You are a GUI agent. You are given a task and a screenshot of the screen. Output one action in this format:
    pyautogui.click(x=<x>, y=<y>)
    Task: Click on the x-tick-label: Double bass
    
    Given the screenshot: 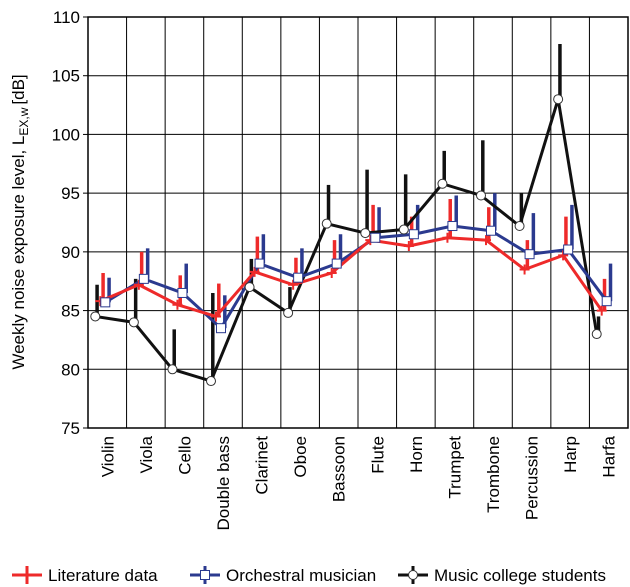 What is the action you would take?
    pyautogui.click(x=223, y=483)
    